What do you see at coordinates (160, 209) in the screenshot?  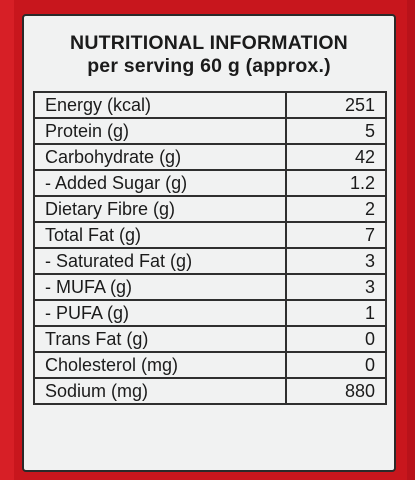 I see `nutrient-label: Dietary Fibre (g)` at bounding box center [160, 209].